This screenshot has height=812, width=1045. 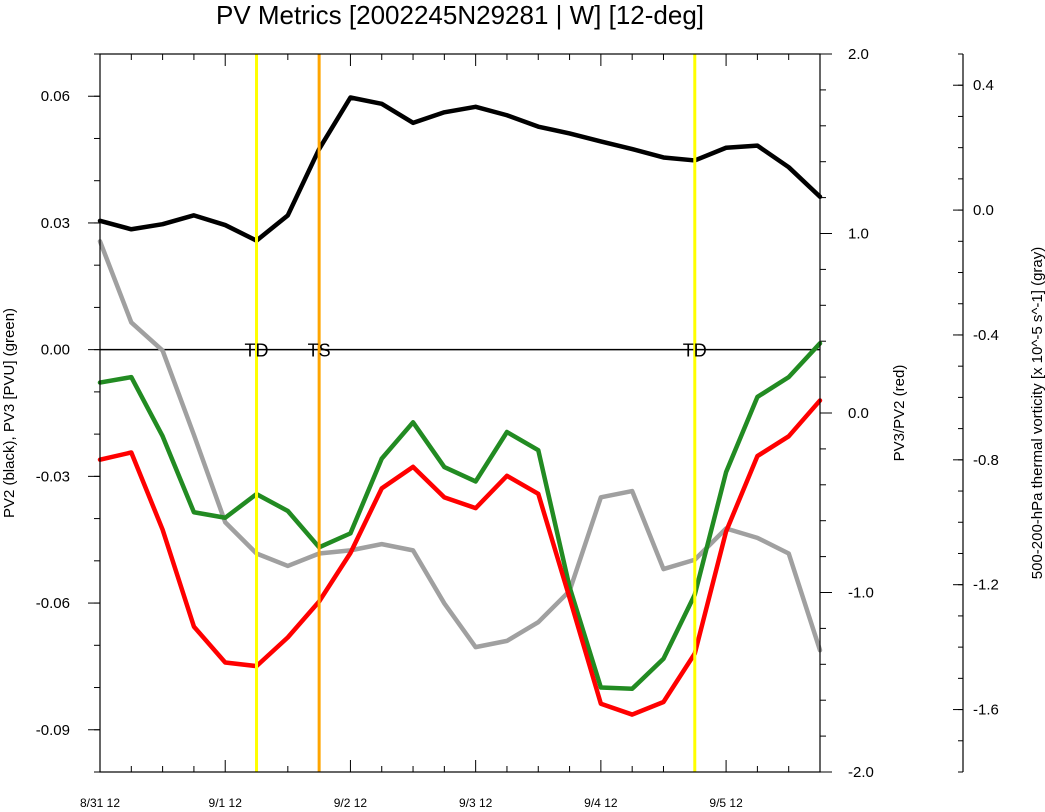 I want to click on right-tick-label: 2.0, so click(x=858, y=54).